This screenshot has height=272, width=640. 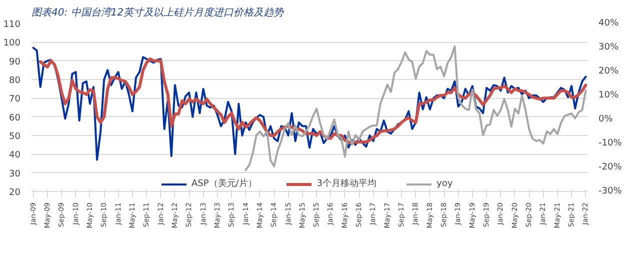 What do you see at coordinates (610, 143) in the screenshot?
I see `y2-tick-label: -10%` at bounding box center [610, 143].